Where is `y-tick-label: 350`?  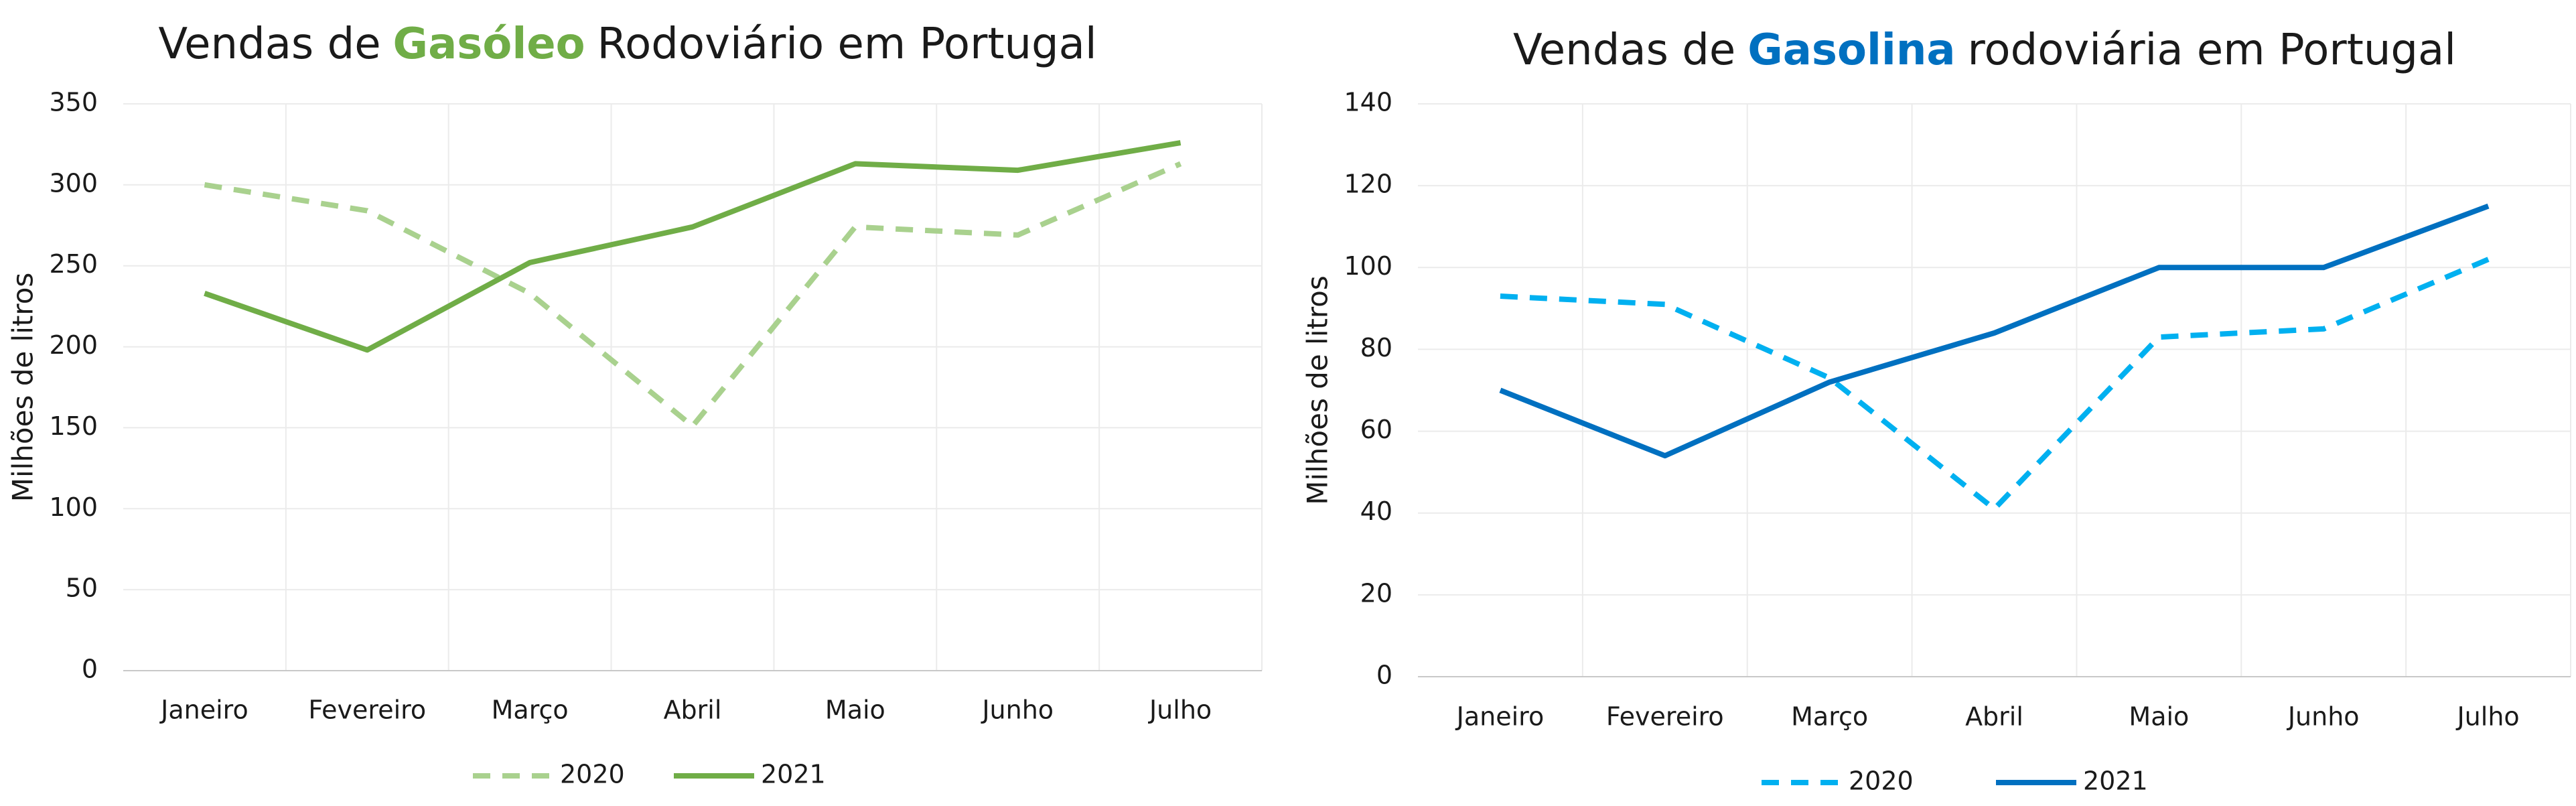 y-tick-label: 350 is located at coordinates (73, 103).